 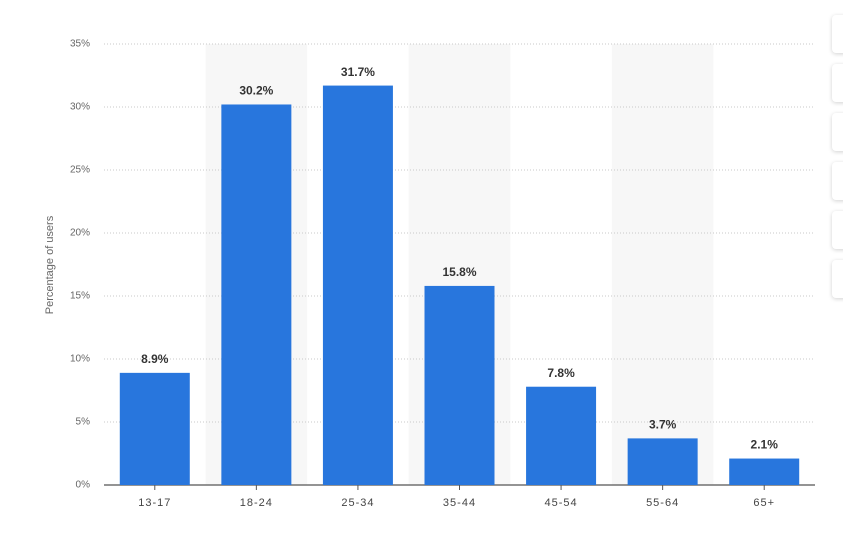 I want to click on column-shade, so click(x=662, y=264).